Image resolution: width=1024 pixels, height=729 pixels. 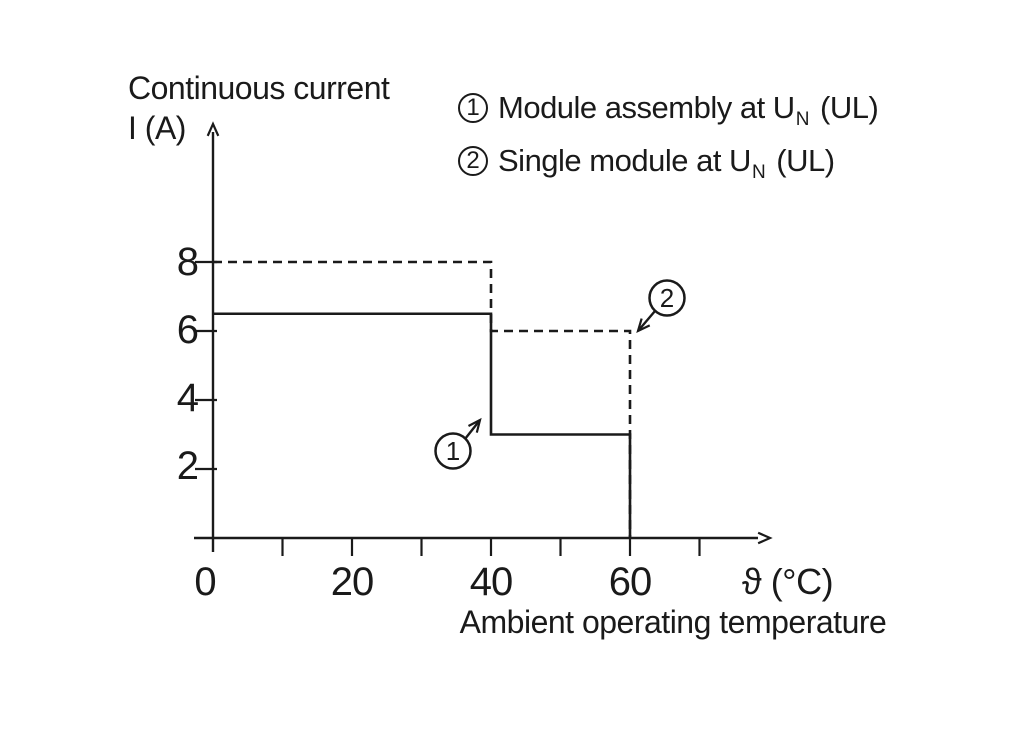 I want to click on x-tick-label-40: 40, so click(x=491, y=582).